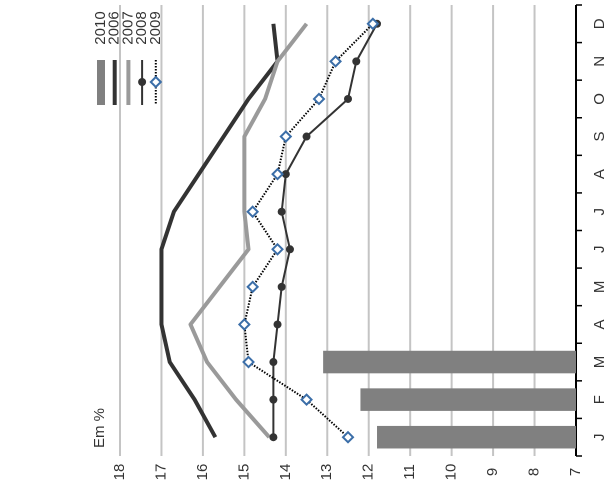 The width and height of the screenshot is (613, 491). Describe the element at coordinates (155, 27) in the screenshot. I see `legend-label: 2009` at that location.